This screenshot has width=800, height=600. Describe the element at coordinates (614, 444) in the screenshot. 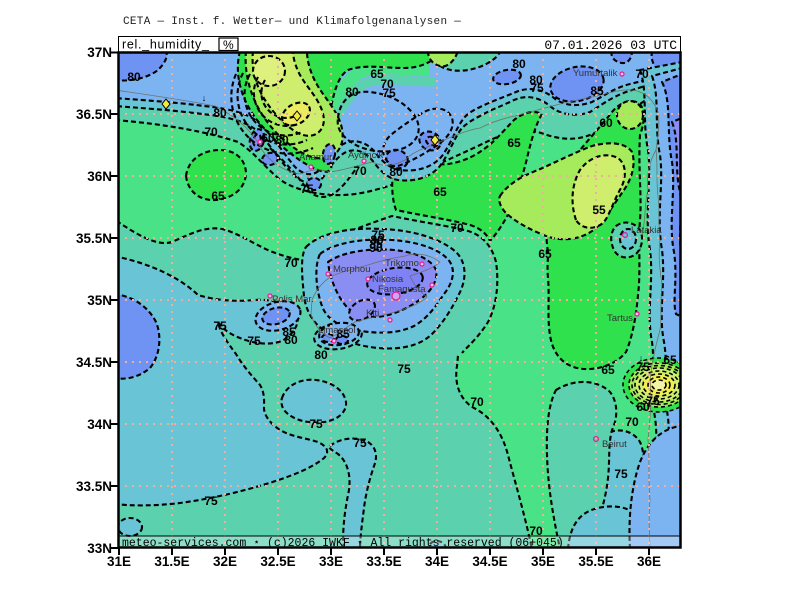

I see `svg-text: Beirut` at that location.